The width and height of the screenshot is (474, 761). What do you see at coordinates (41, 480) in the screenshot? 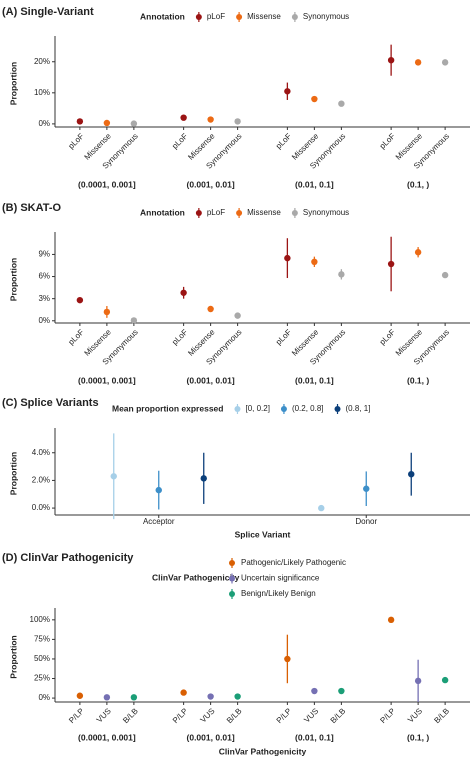
I see `y-tick-label: 2.0%` at bounding box center [41, 480].